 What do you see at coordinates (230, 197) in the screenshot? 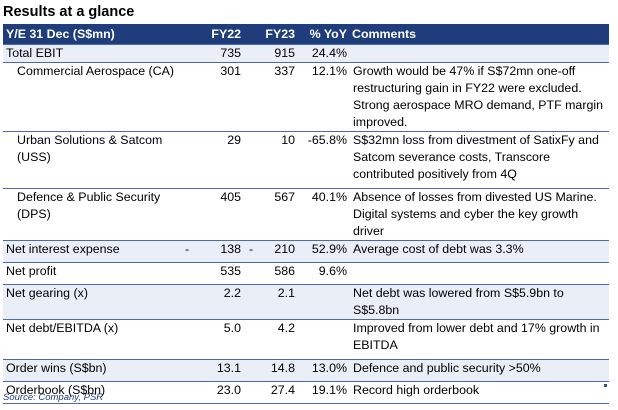
I see `cell-fy22: 405` at bounding box center [230, 197].